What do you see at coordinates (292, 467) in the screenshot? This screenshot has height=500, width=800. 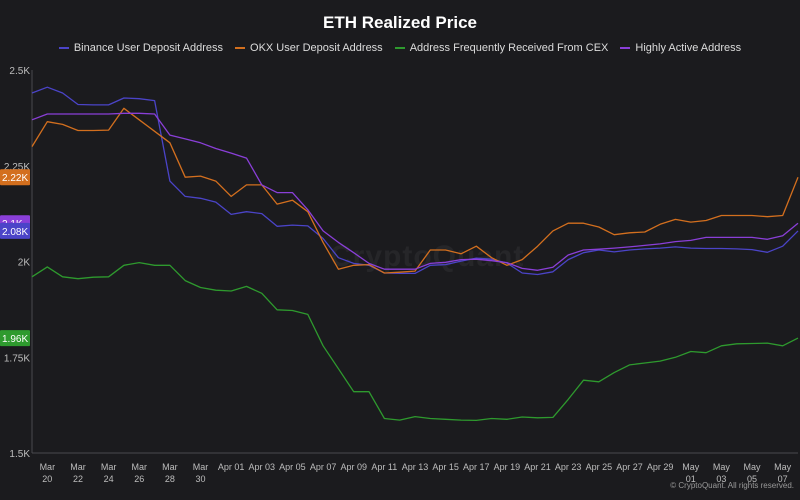 I see `x-tick-label: Apr 05` at bounding box center [292, 467].